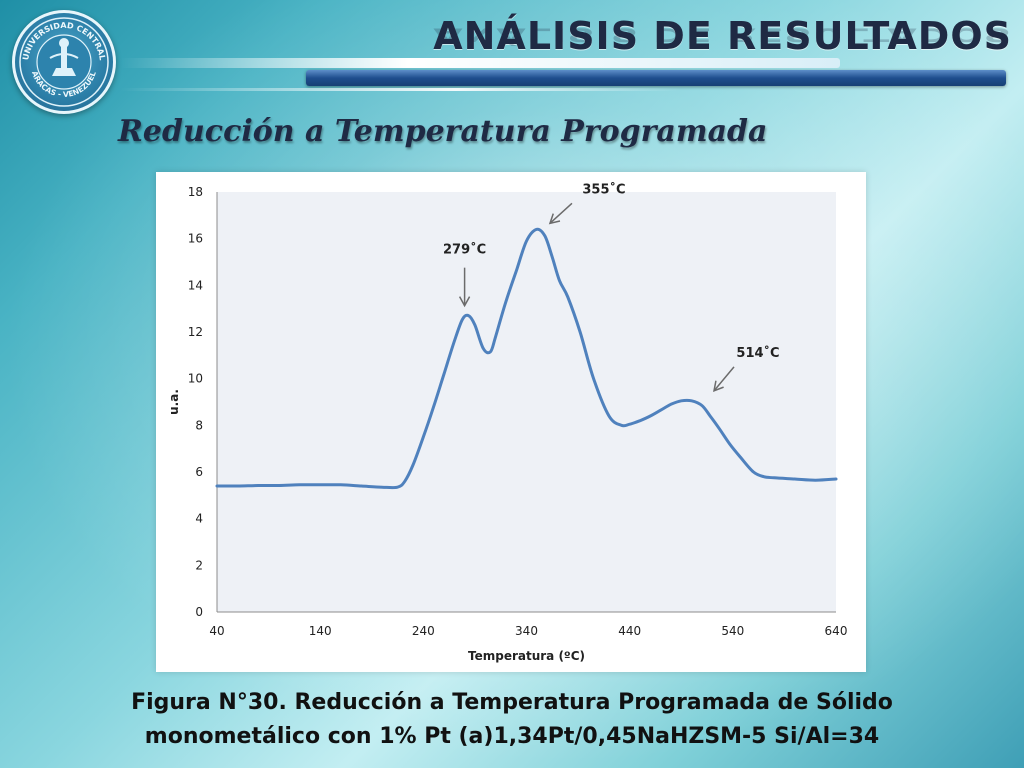  I want to click on x-tick-label: 40, so click(216, 631).